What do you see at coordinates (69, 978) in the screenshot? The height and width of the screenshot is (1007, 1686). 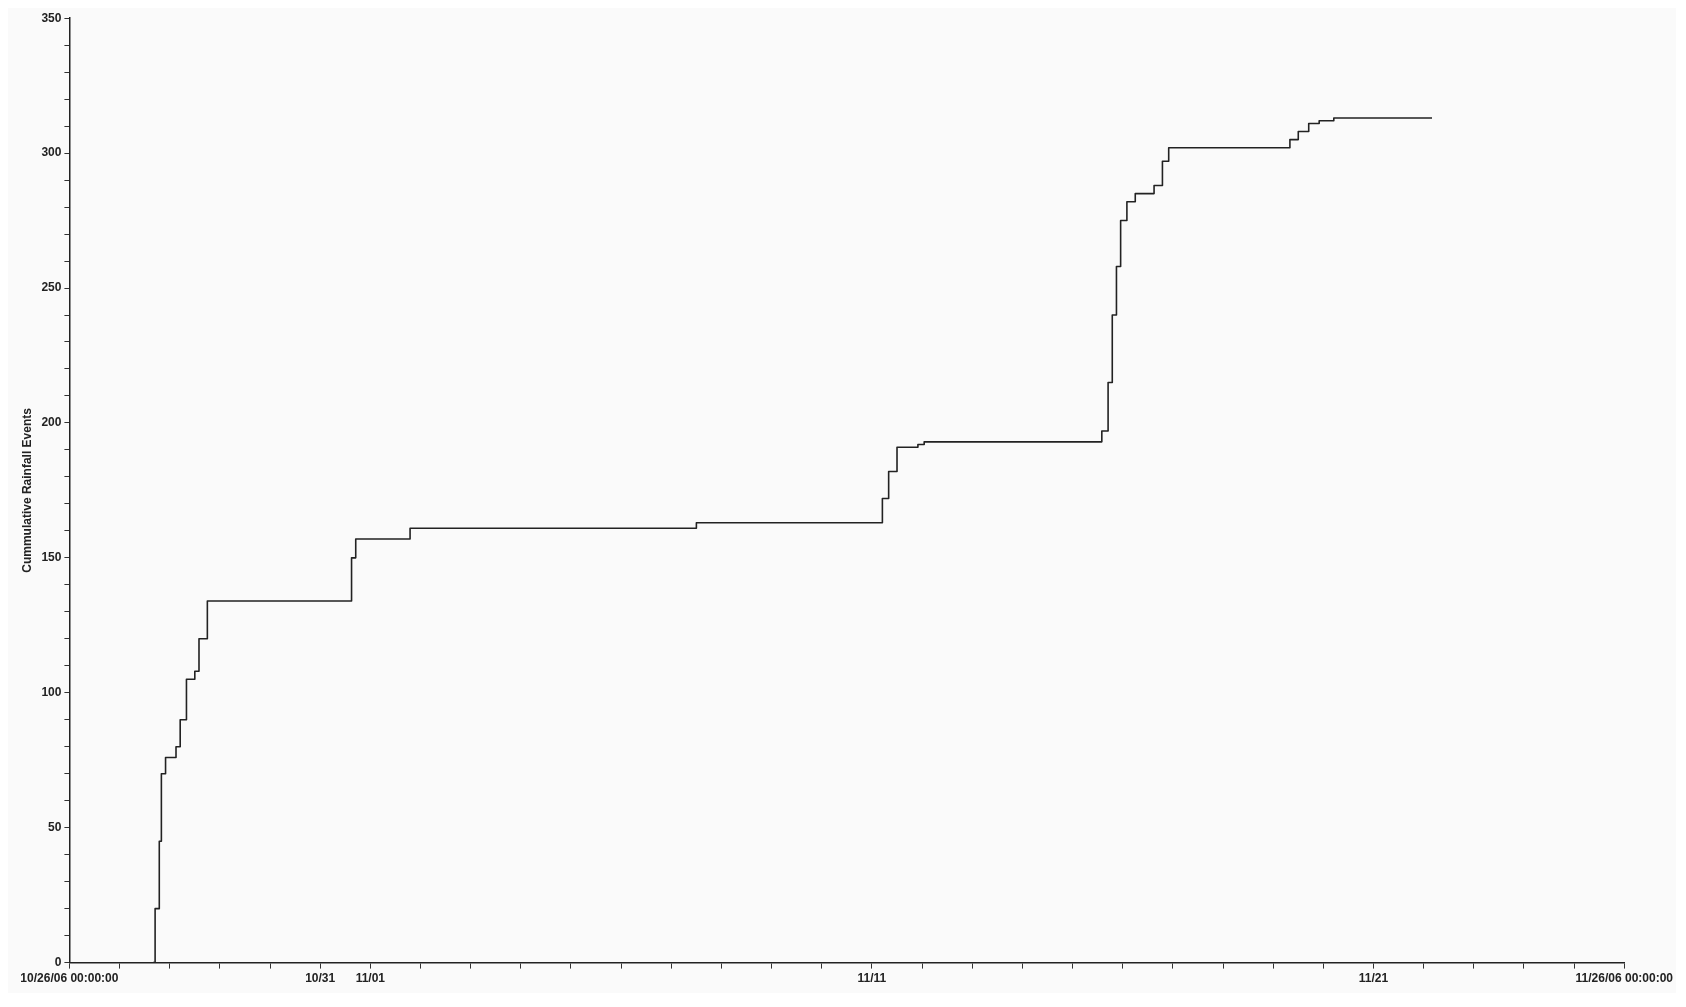 I see `x-tick-label: 10/26/06 00:00:00` at bounding box center [69, 978].